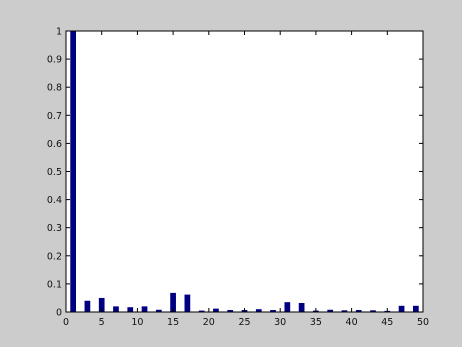 This screenshot has width=462, height=347. I want to click on y-tick-labels: 0 0.1 0.2 0.3 0.4 0.5 0.6 0.7 0.8 0.9 1, so click(54, 173).